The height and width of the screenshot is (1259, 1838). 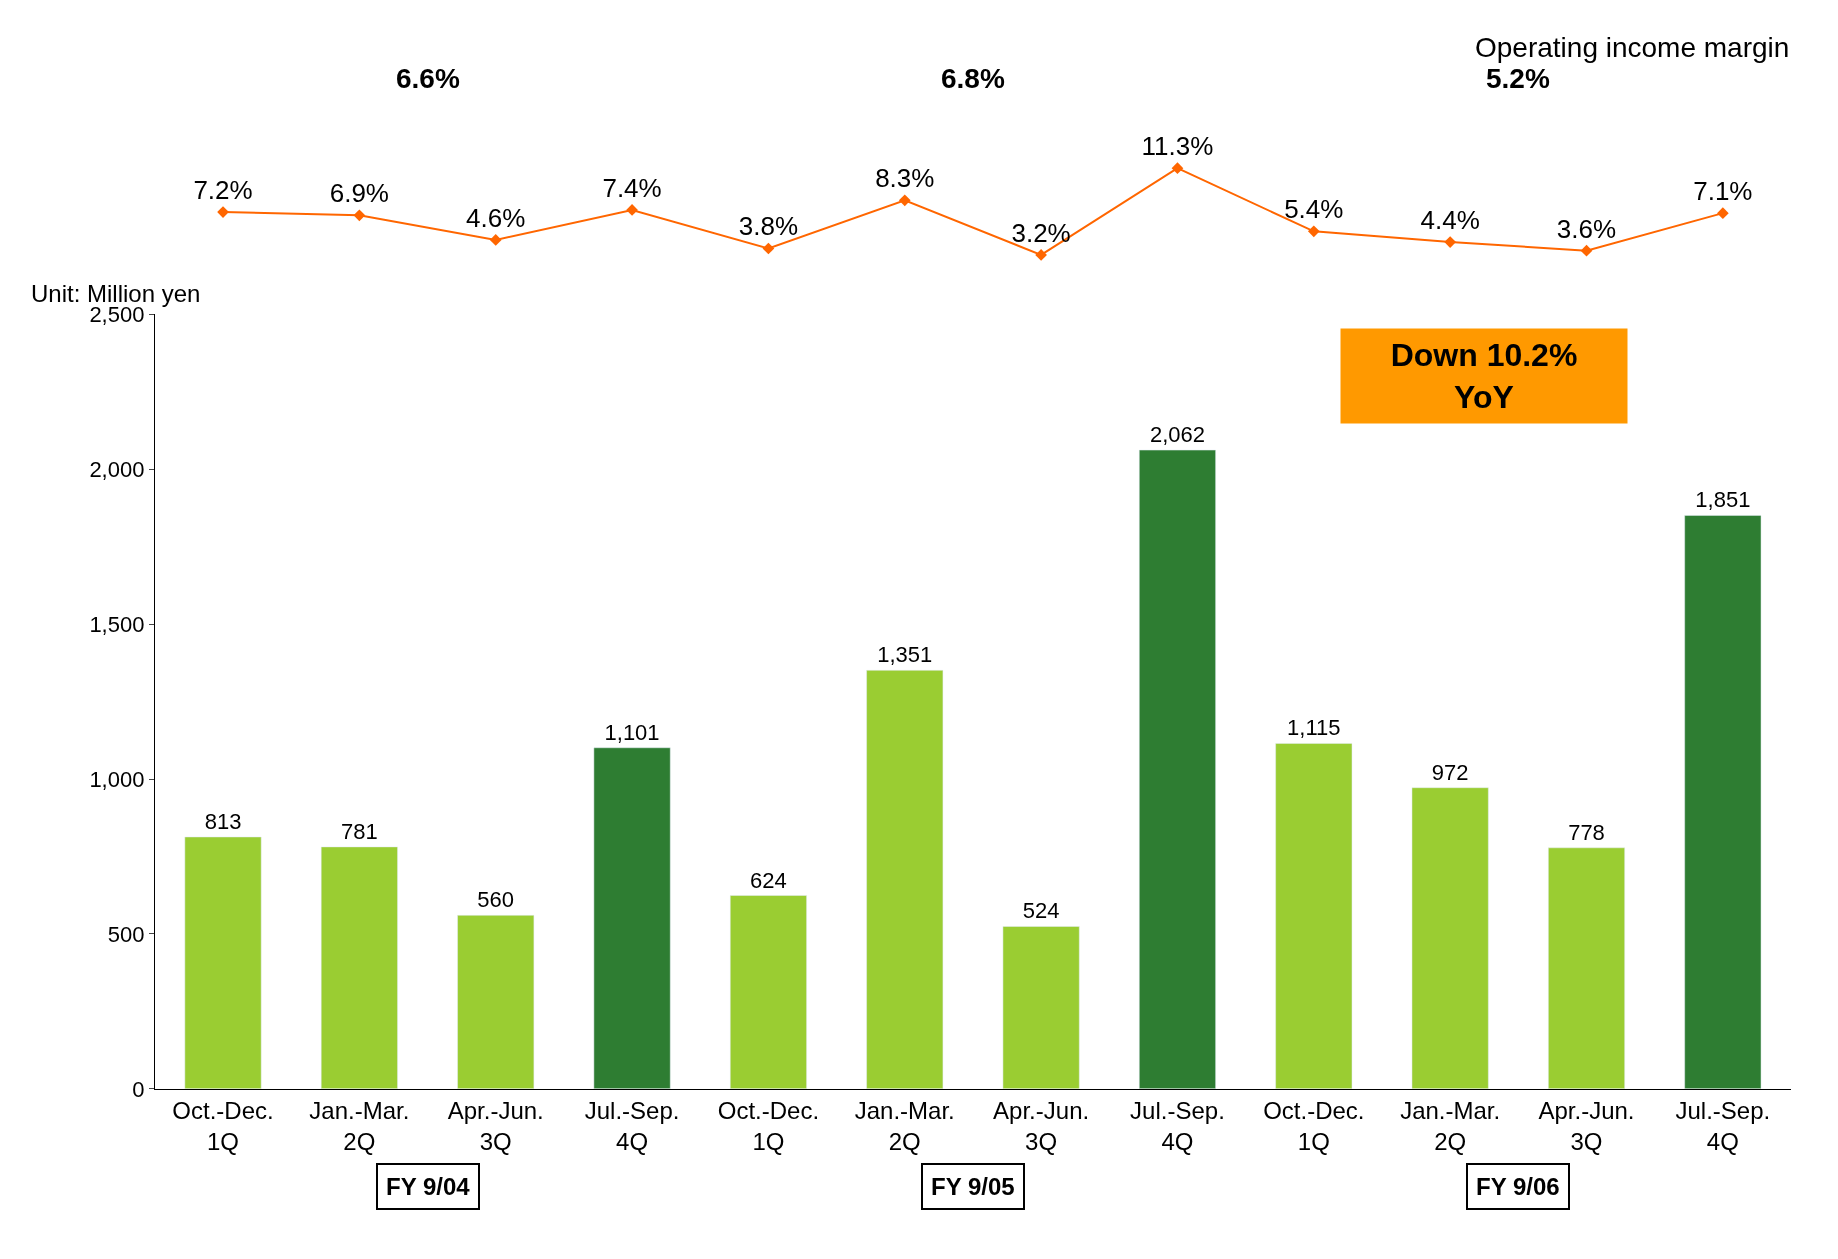 What do you see at coordinates (1177, 146) in the screenshot?
I see `data-label: 11.3%` at bounding box center [1177, 146].